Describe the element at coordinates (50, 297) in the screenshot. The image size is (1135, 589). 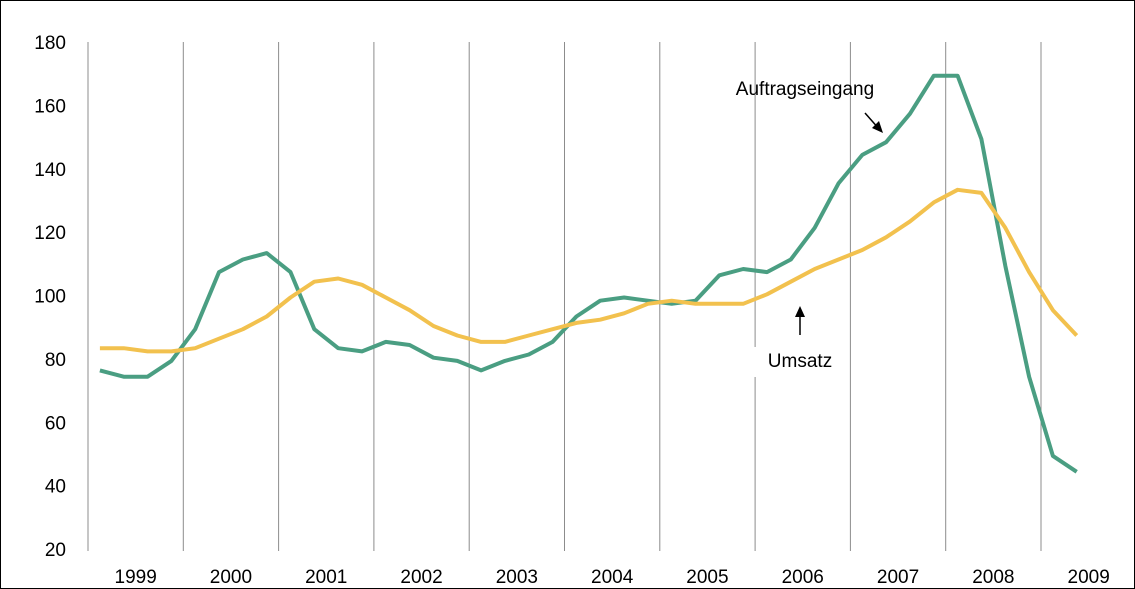
I see `y-tick-label: 100` at that location.